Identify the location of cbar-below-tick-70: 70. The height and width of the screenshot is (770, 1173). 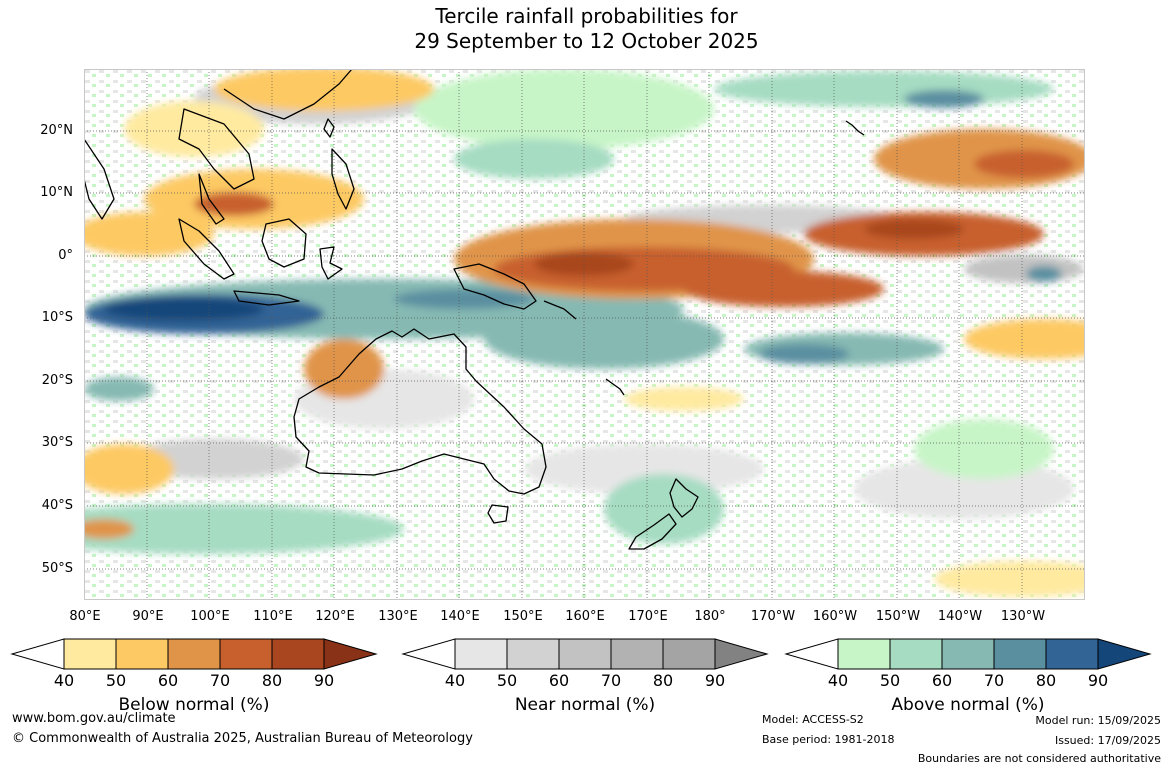
(220, 680).